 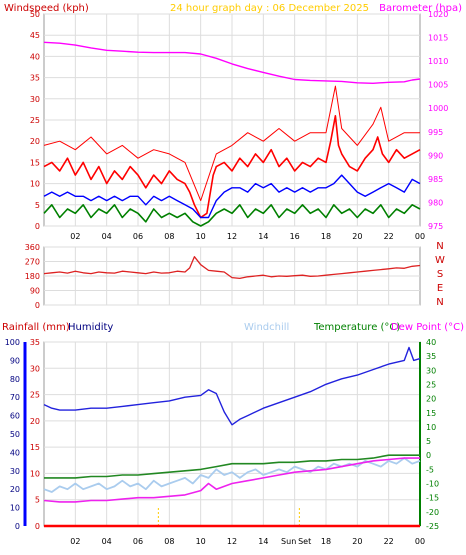 I want to click on temperature-tick: -15, so click(x=432, y=498).